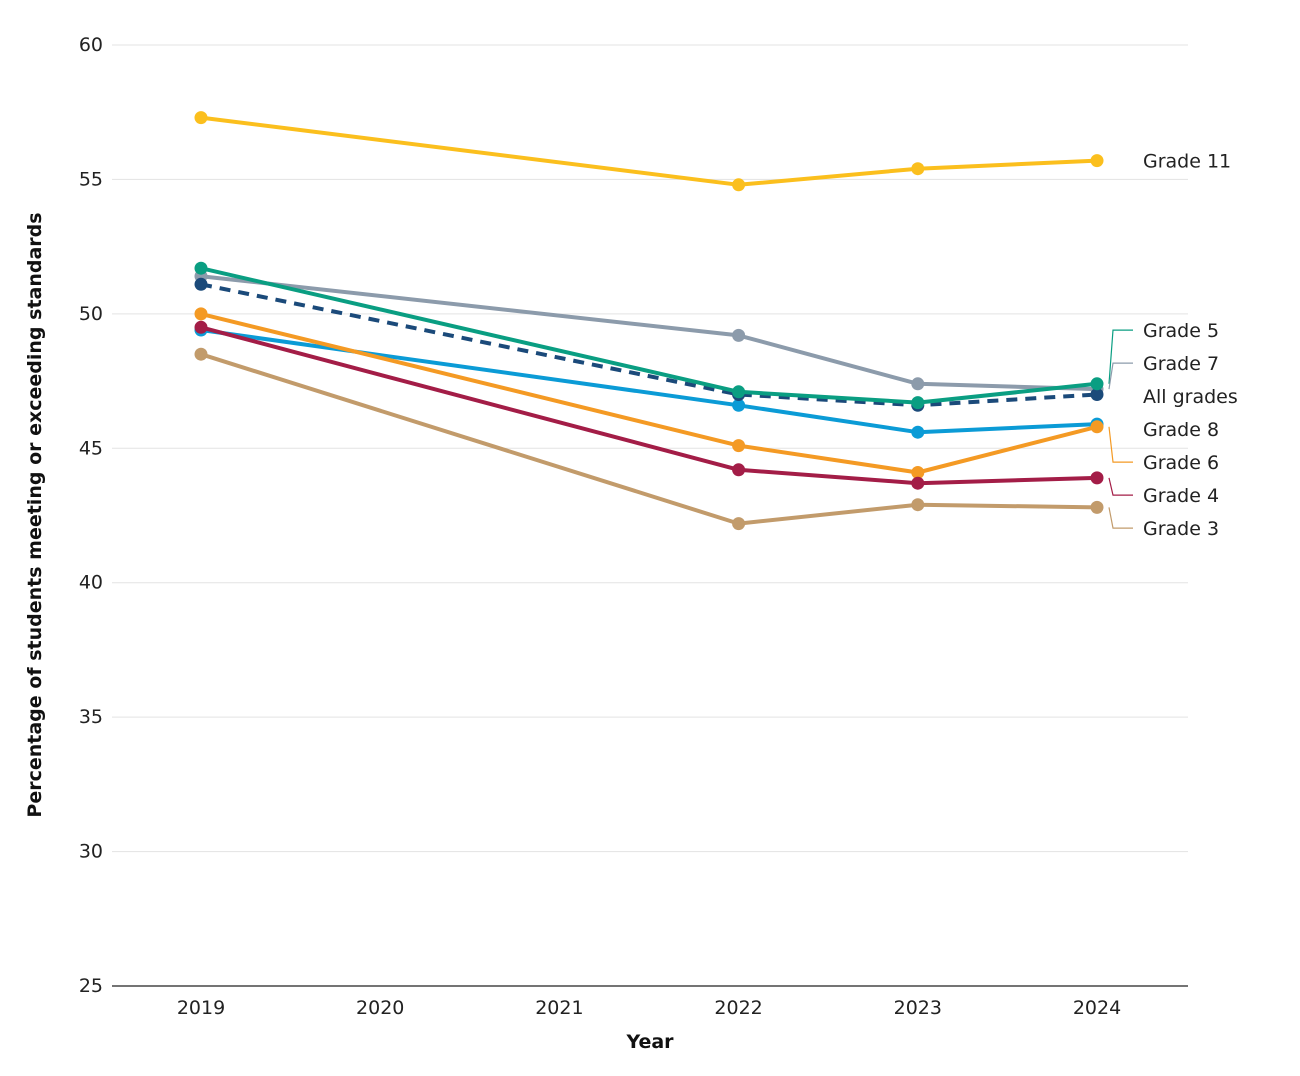 The height and width of the screenshot is (1076, 1300). Describe the element at coordinates (91, 314) in the screenshot. I see `y-tick-label: 50` at that location.